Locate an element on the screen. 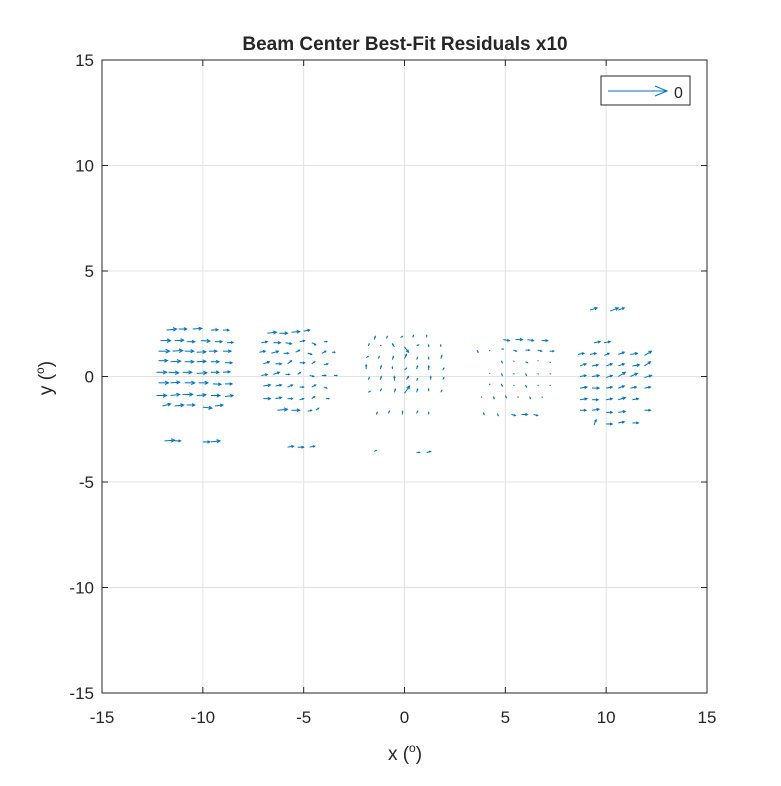 This screenshot has height=786, width=781. x-tick-label: -10 is located at coordinates (203, 717).